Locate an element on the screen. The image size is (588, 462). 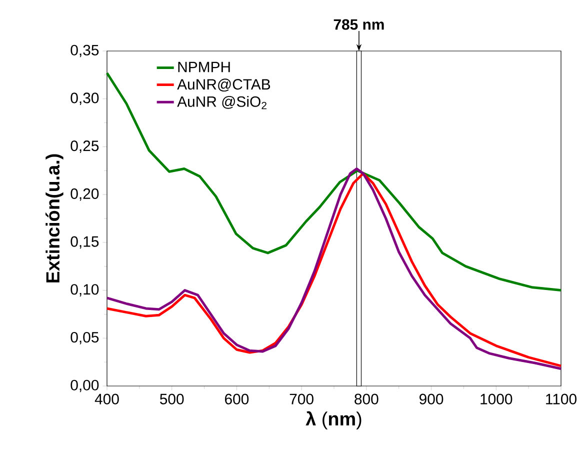
legend-label: NPMPH is located at coordinates (204, 67).